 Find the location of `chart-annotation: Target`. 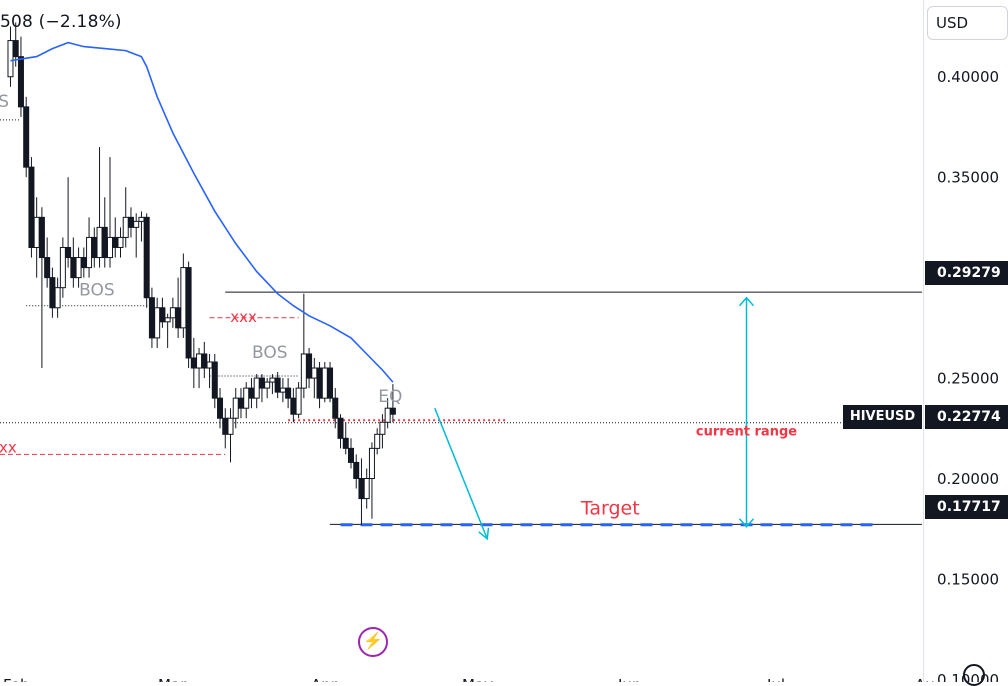

chart-annotation: Target is located at coordinates (610, 509).